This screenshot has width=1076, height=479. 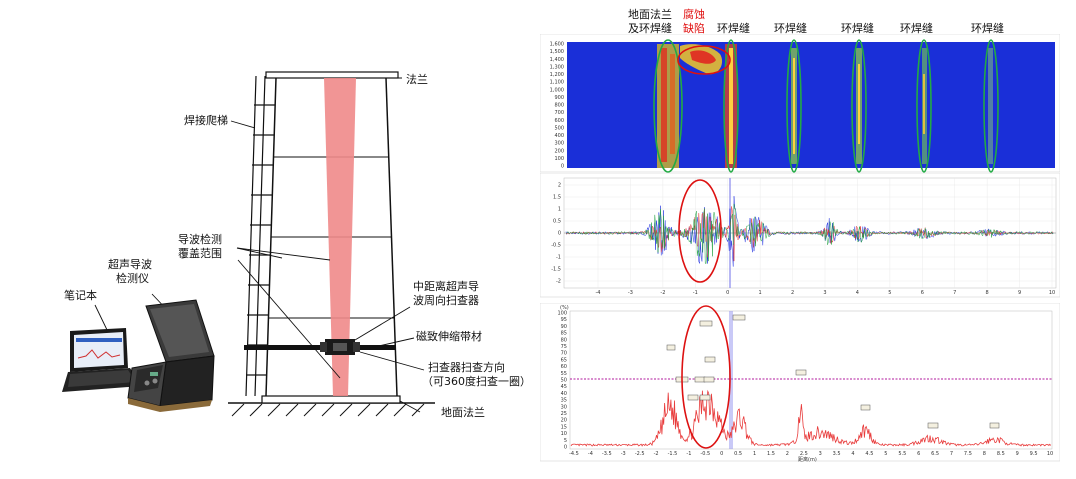 What do you see at coordinates (564, 367) in the screenshot?
I see `amp-y-tick: 60` at bounding box center [564, 367].